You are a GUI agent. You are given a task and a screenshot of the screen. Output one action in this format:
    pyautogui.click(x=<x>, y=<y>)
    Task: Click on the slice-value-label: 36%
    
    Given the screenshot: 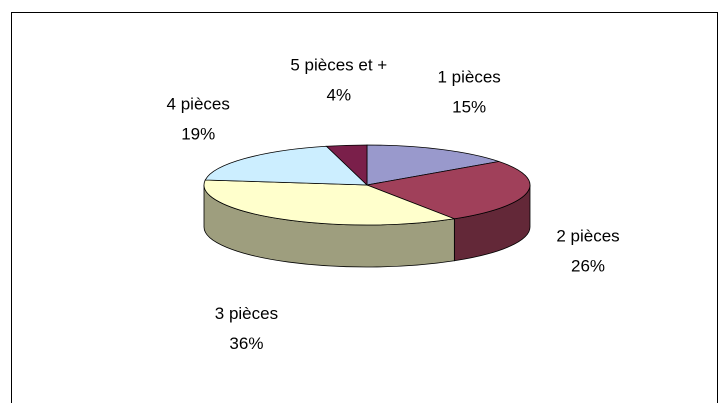 What is the action you would take?
    pyautogui.click(x=246, y=343)
    